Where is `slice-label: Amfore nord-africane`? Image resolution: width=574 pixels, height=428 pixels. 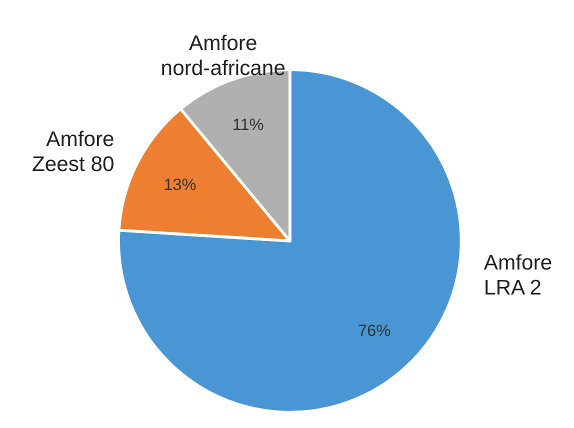
slice-label: Amfore nord-africane is located at coordinates (223, 56).